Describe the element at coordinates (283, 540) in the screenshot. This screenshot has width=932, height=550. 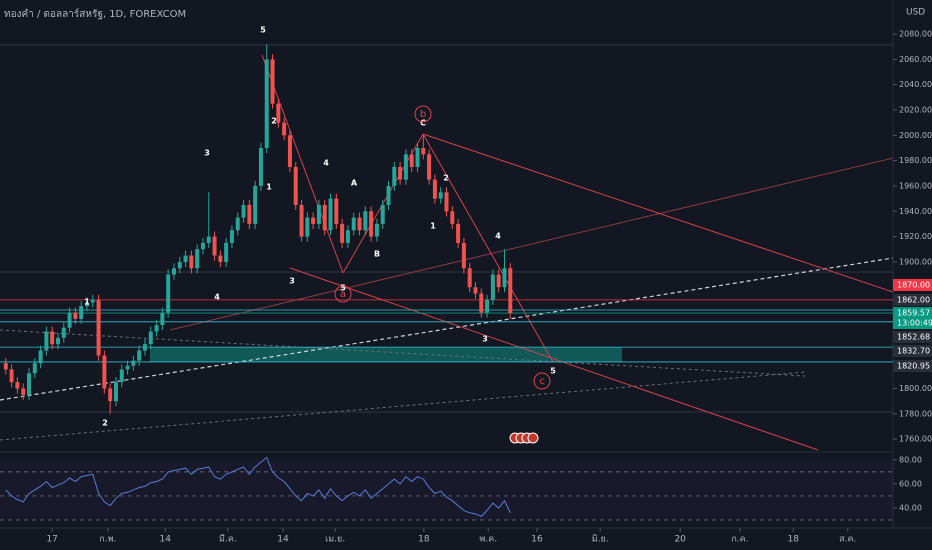
I see `x-tick-label: 14` at that location.